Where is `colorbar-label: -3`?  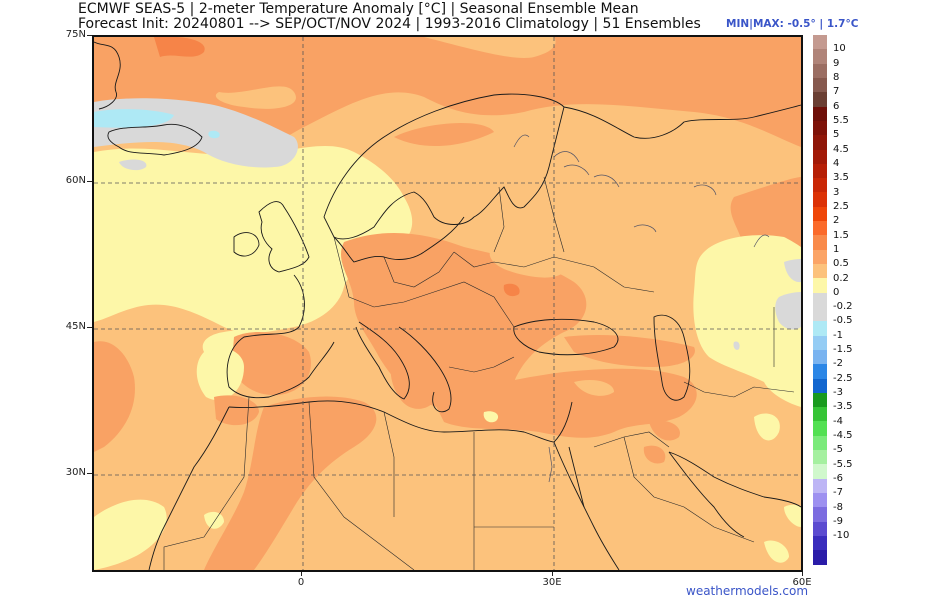 colorbar-label: -3 is located at coordinates (838, 393).